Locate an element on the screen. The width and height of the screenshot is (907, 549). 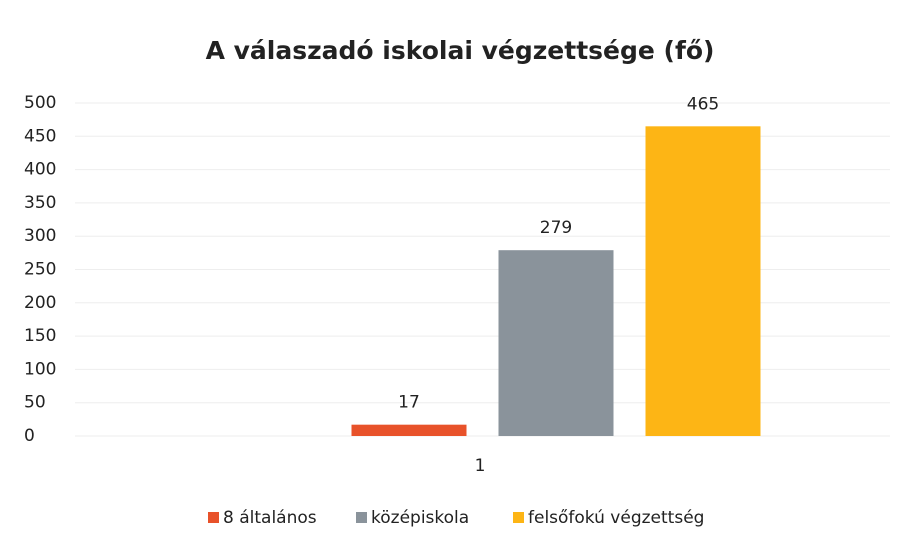
data-label: 279 is located at coordinates (556, 228).